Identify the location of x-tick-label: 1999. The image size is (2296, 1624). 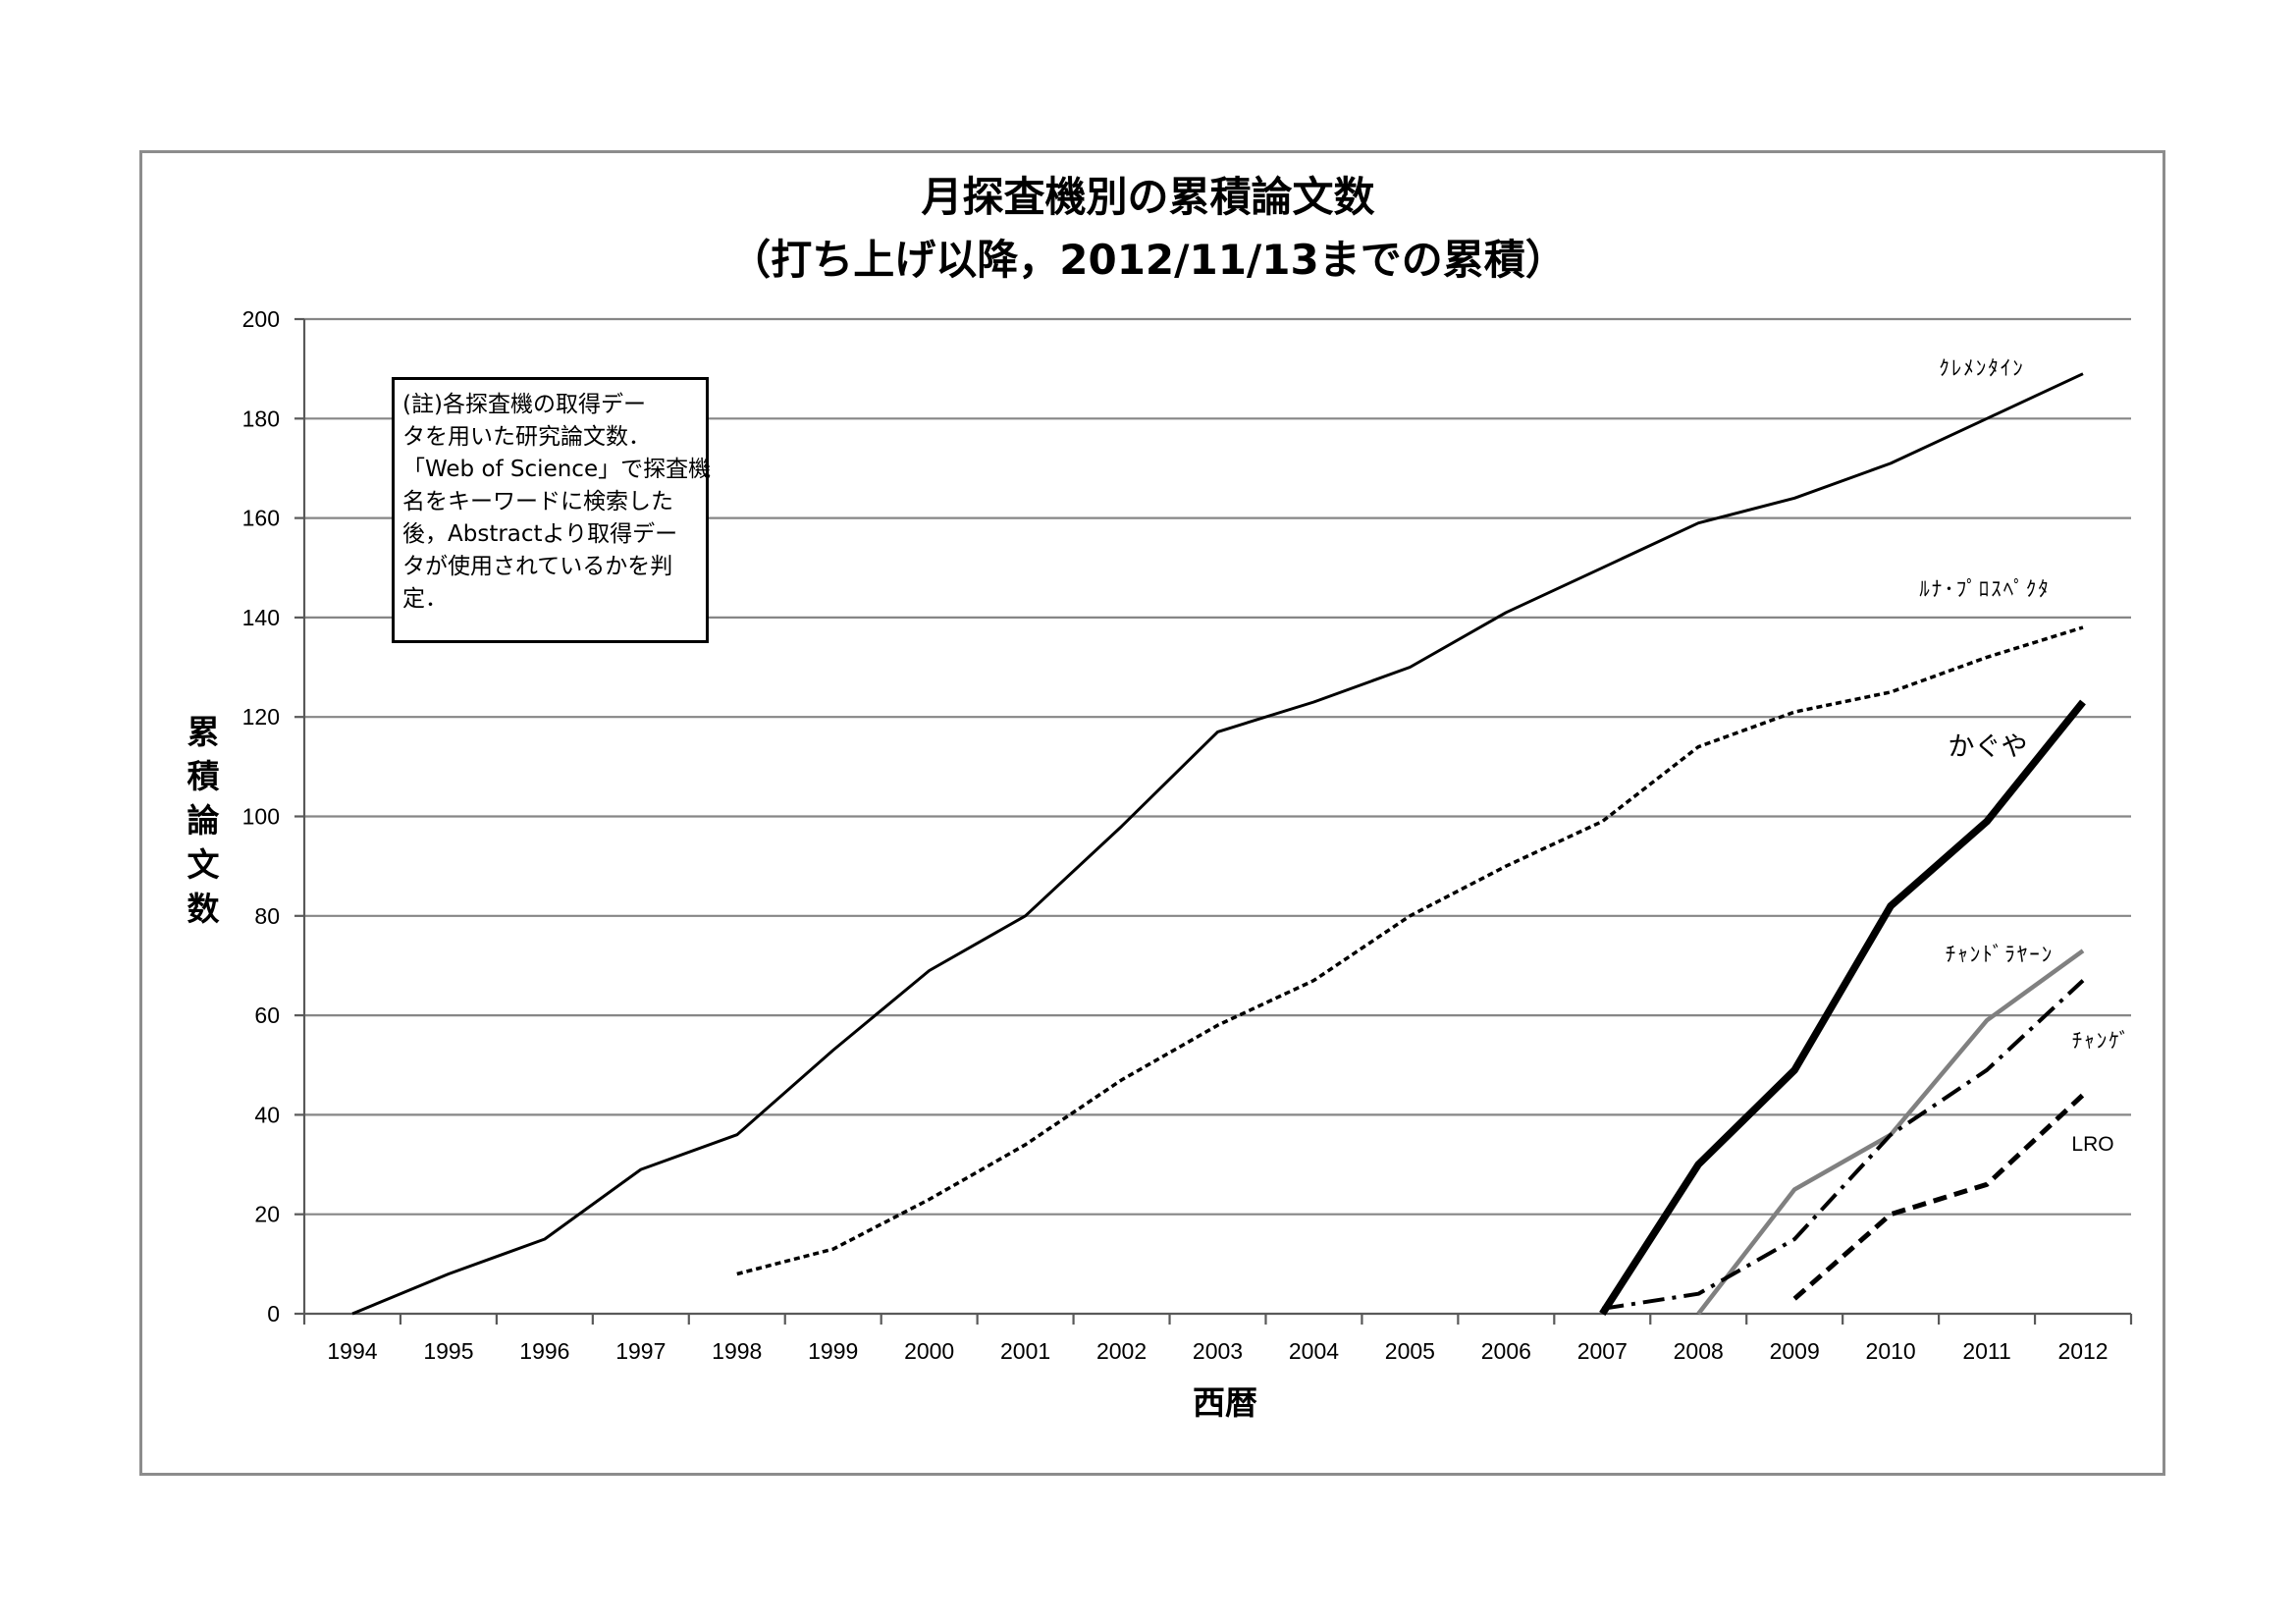
(833, 1351).